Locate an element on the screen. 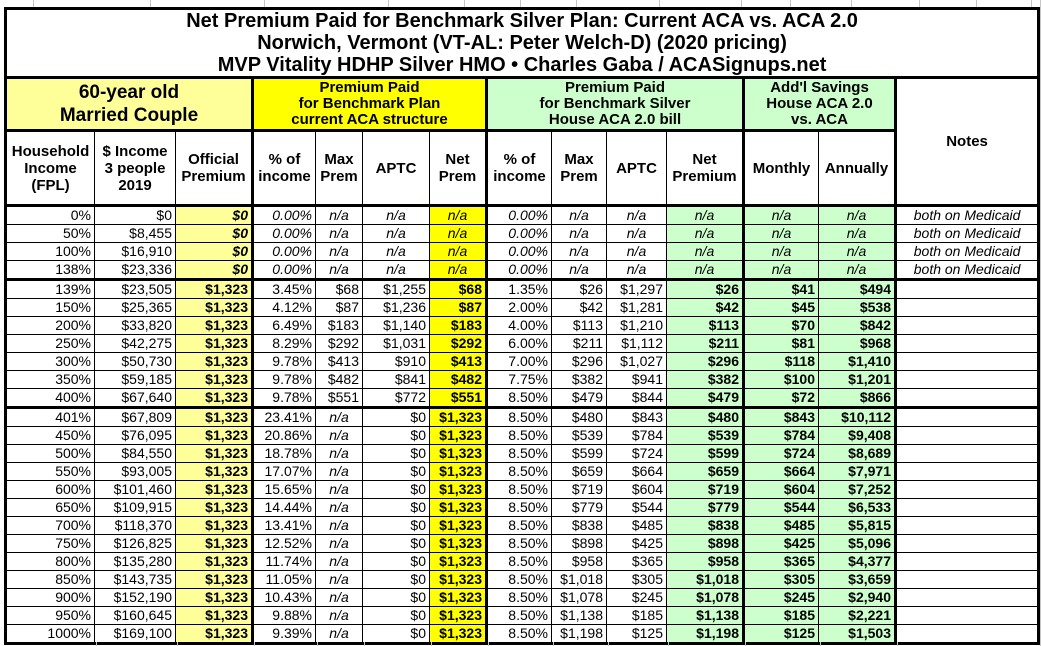  cell-r1-aca2-net-premium: n/a is located at coordinates (705, 233).